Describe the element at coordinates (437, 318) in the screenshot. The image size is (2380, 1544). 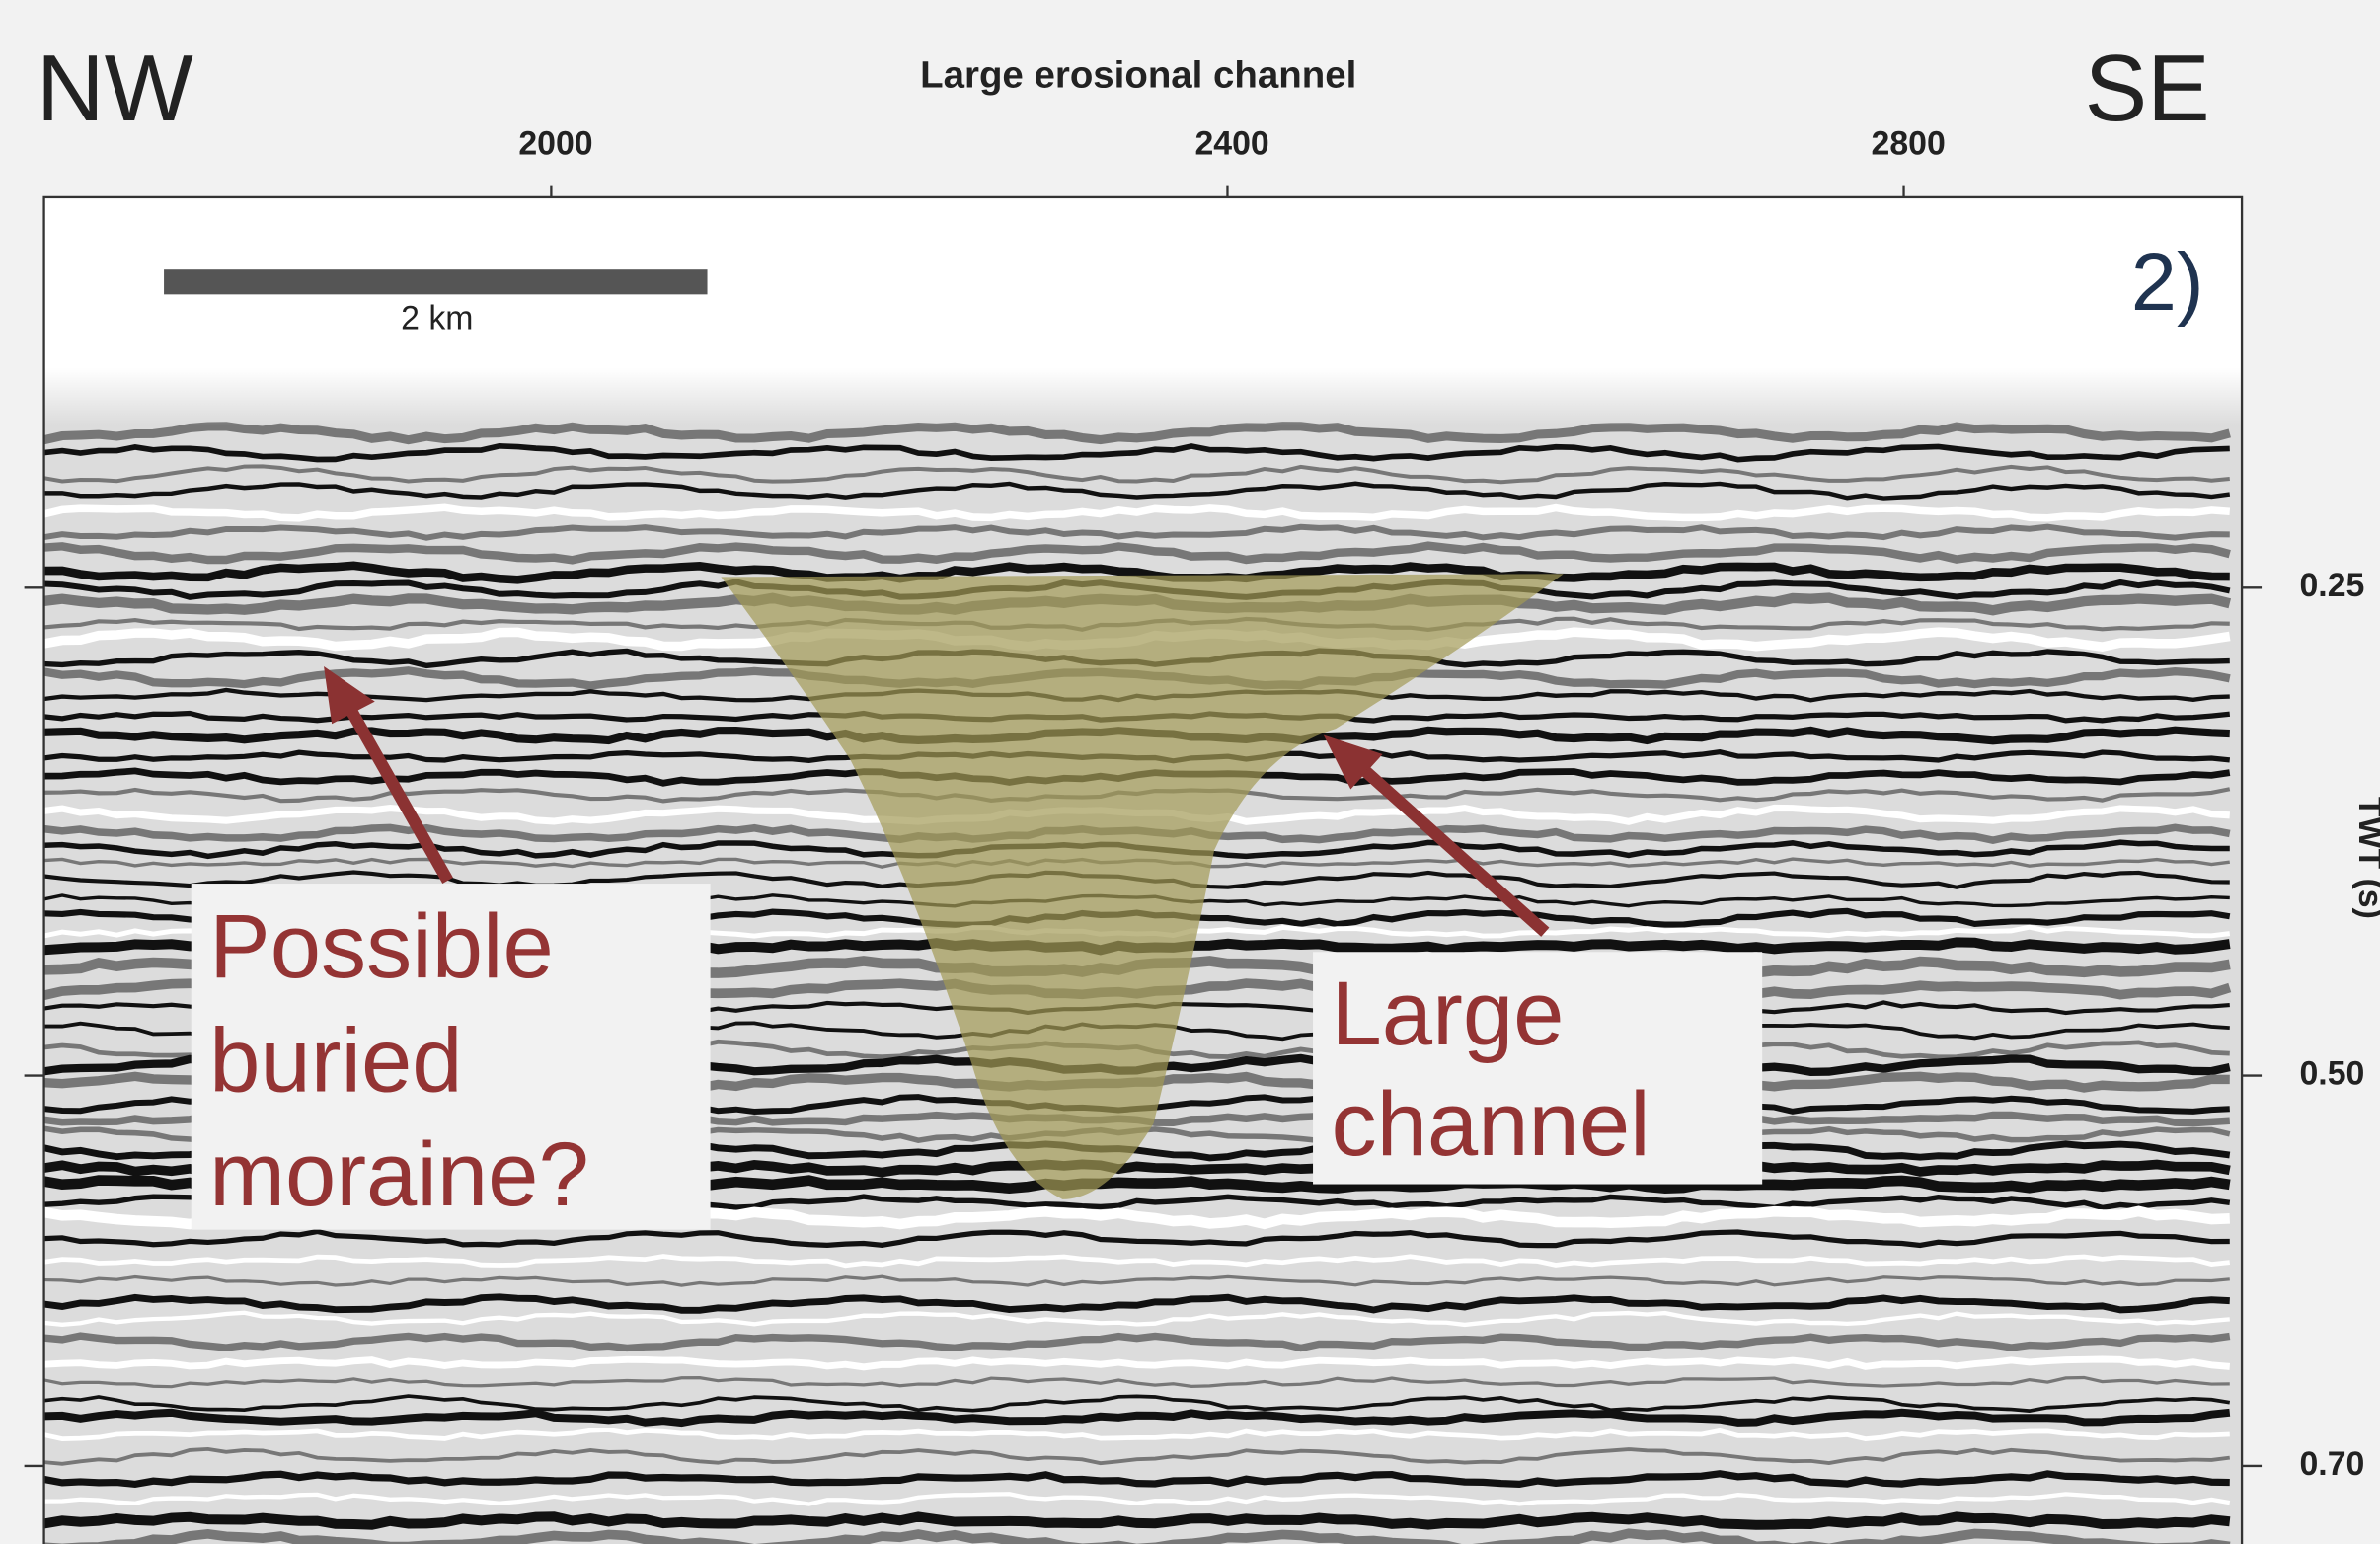
I see `scale-bar-label: 2 km` at that location.